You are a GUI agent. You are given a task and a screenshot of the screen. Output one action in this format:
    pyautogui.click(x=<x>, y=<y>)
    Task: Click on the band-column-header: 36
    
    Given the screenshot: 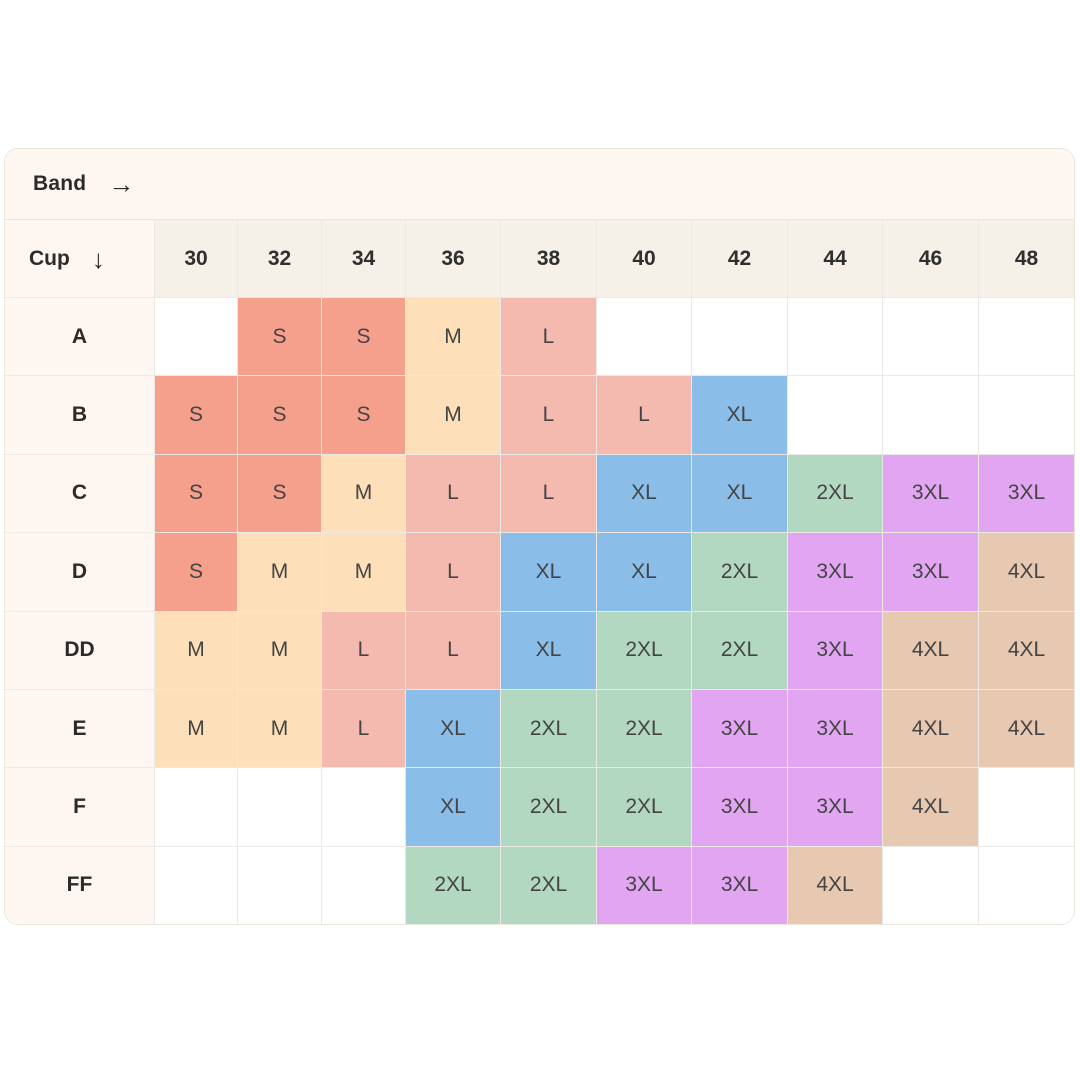 What is the action you would take?
    pyautogui.click(x=453, y=259)
    